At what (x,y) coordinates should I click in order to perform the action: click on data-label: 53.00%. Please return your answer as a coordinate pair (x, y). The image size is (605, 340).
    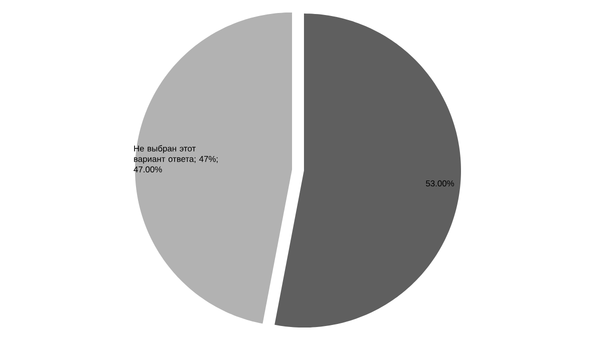
    Looking at the image, I should click on (440, 183).